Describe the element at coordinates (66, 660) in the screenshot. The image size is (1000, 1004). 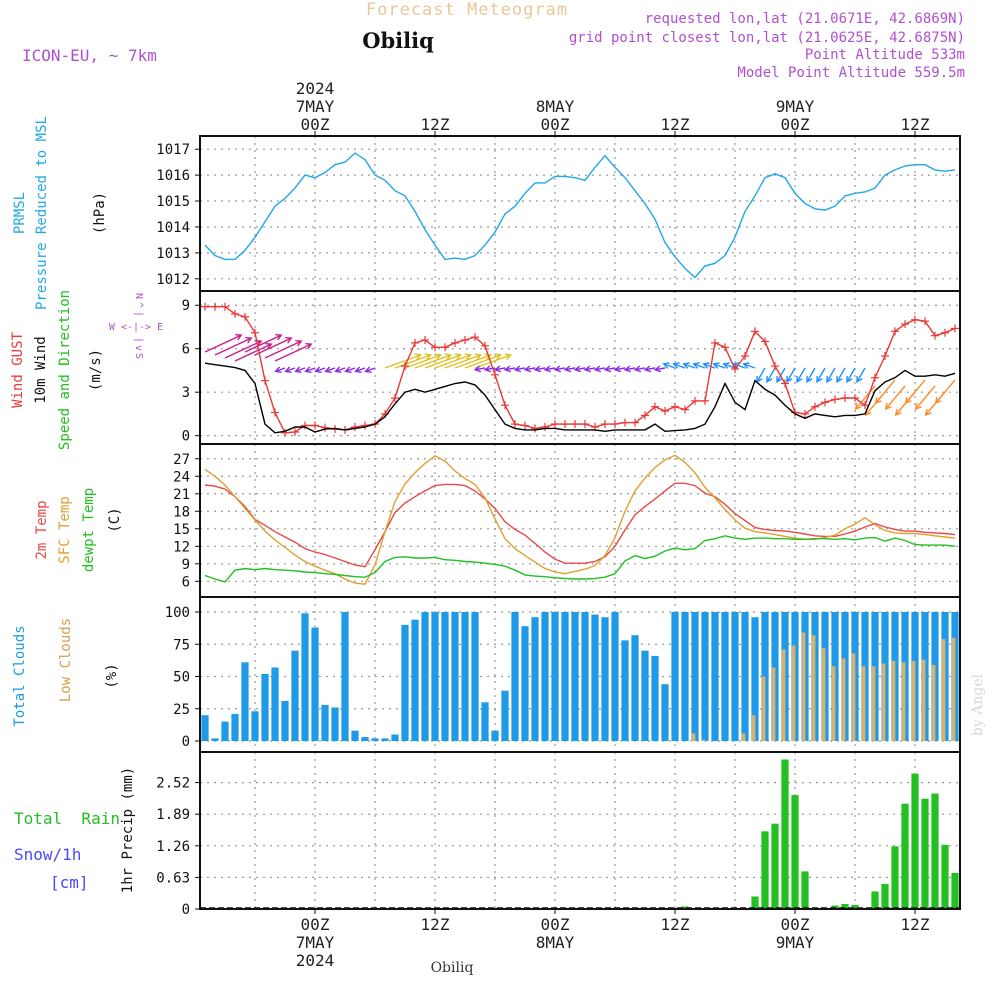
I see `clouds-label-low: Low Clouds` at that location.